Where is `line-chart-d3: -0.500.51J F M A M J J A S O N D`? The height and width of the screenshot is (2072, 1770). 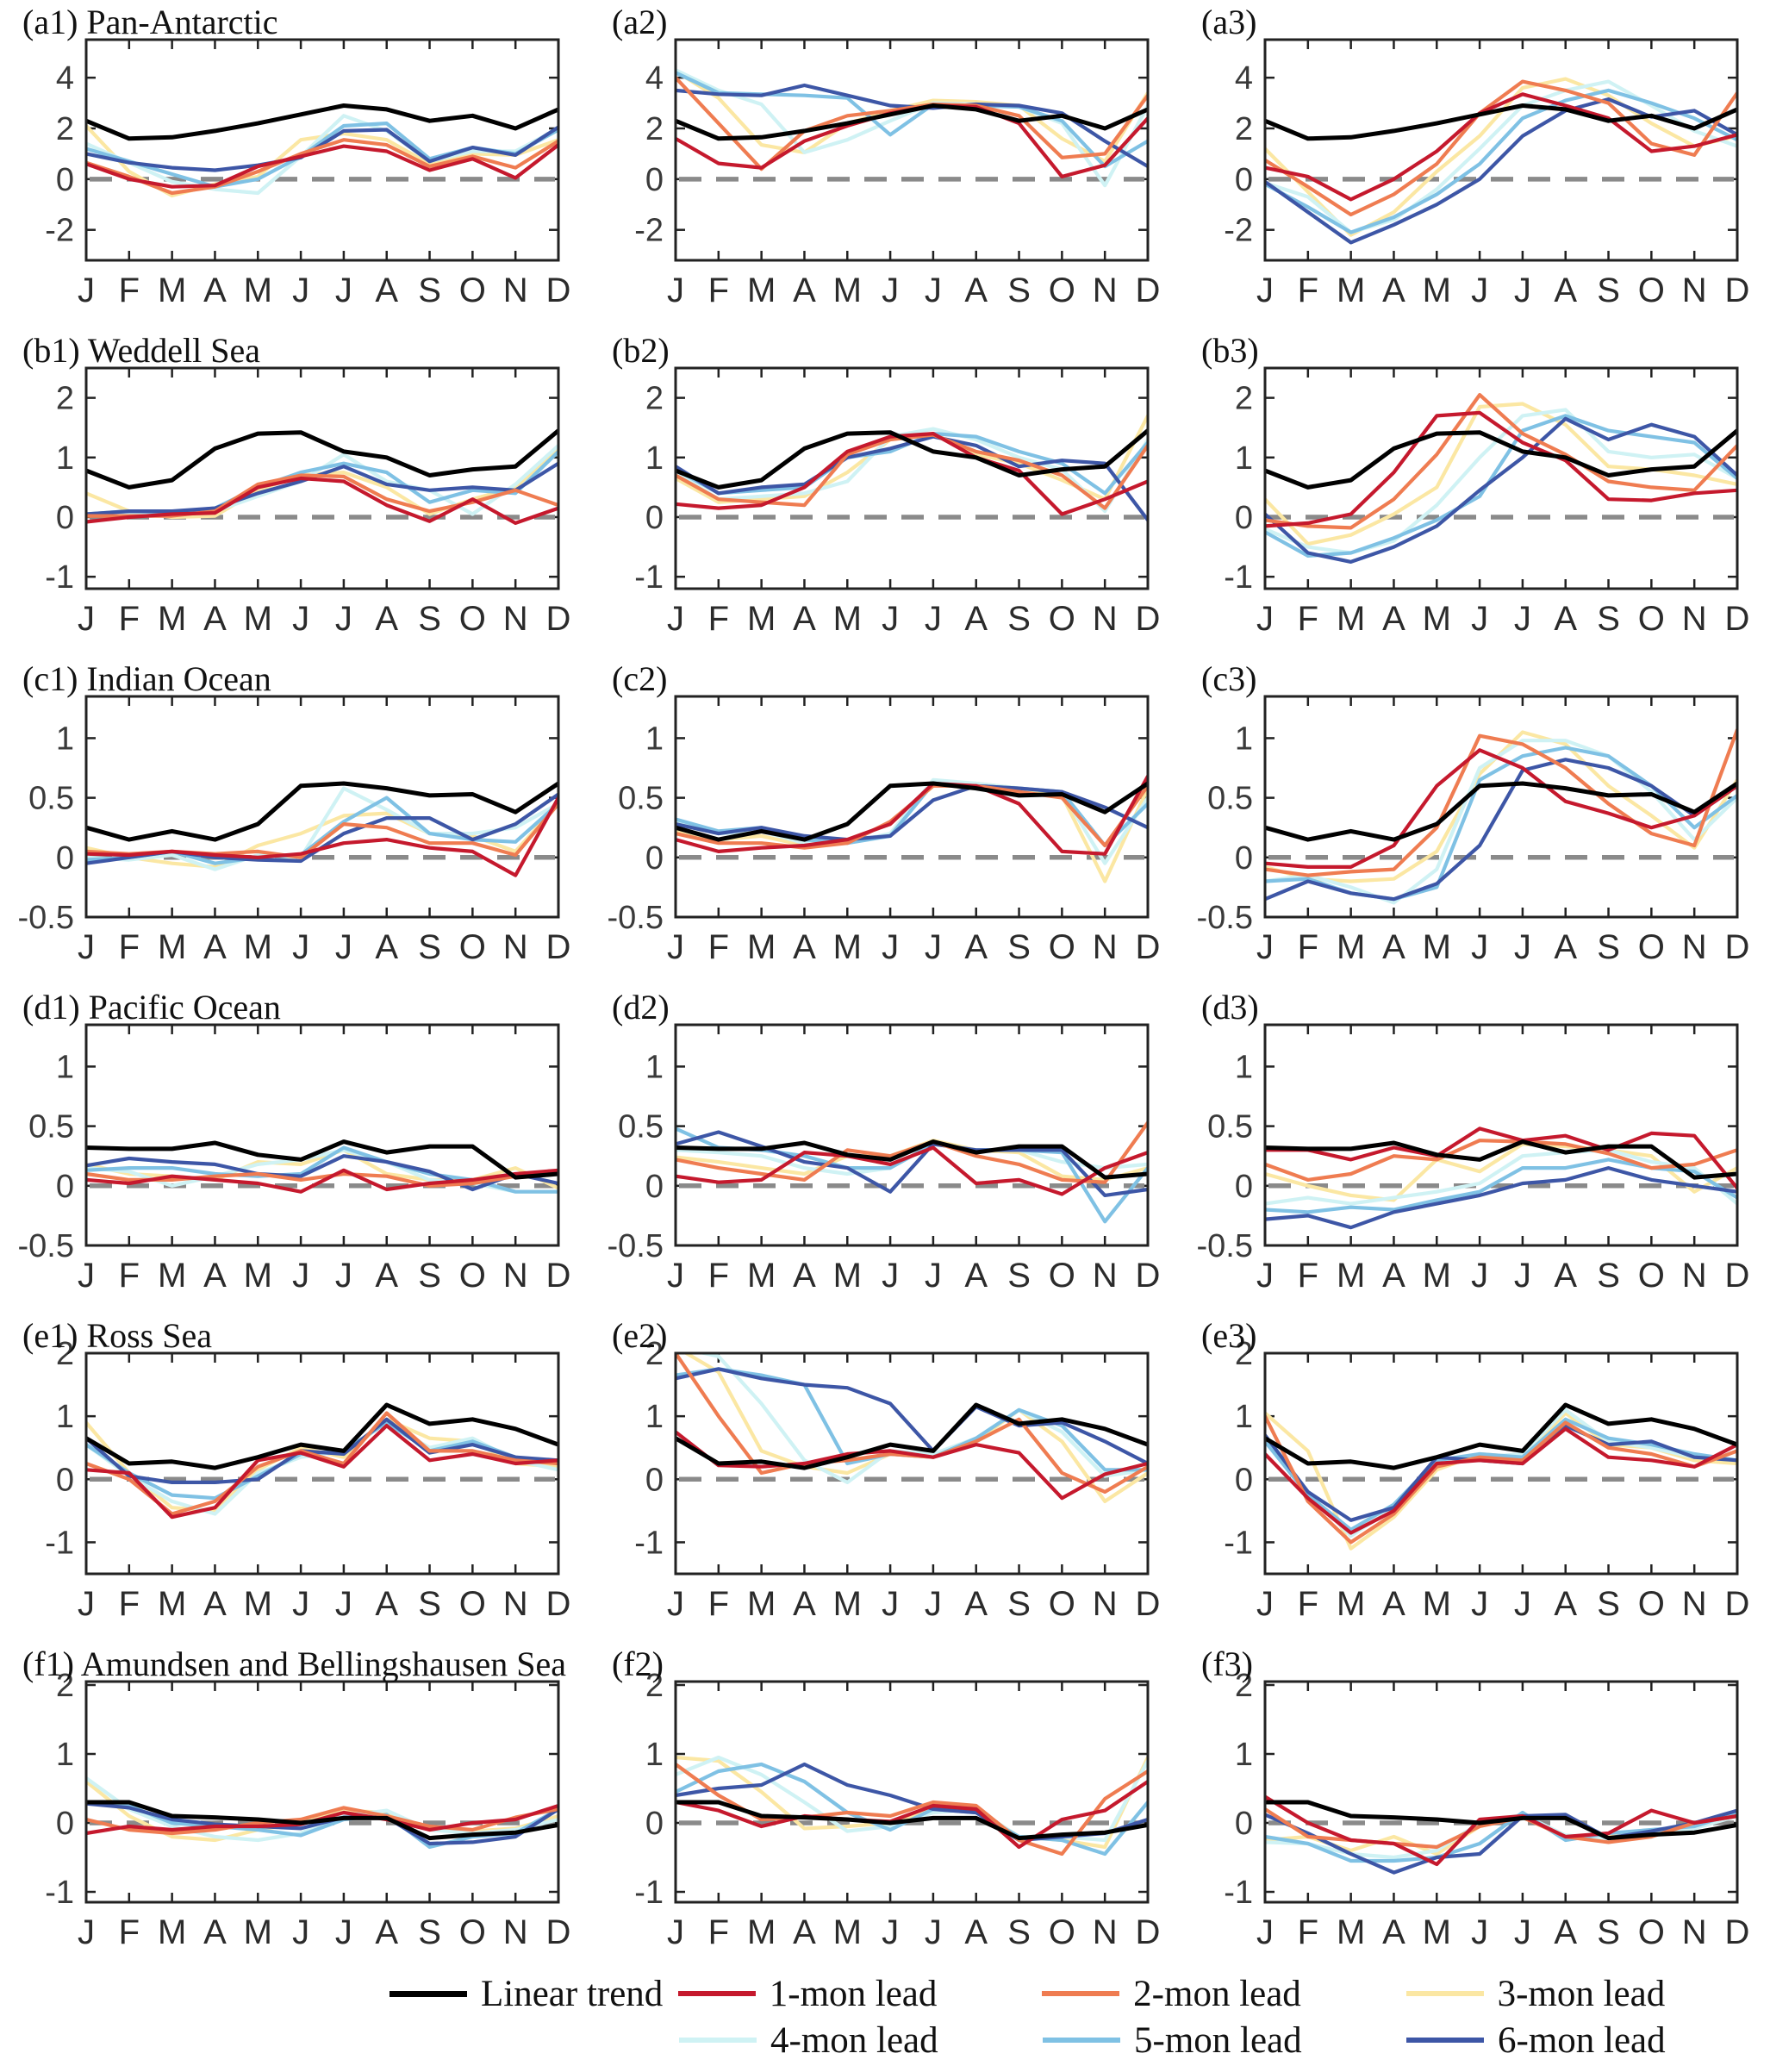
line-chart-d3: -0.500.51J F M A M J J A S O N D is located at coordinates (1473, 1159).